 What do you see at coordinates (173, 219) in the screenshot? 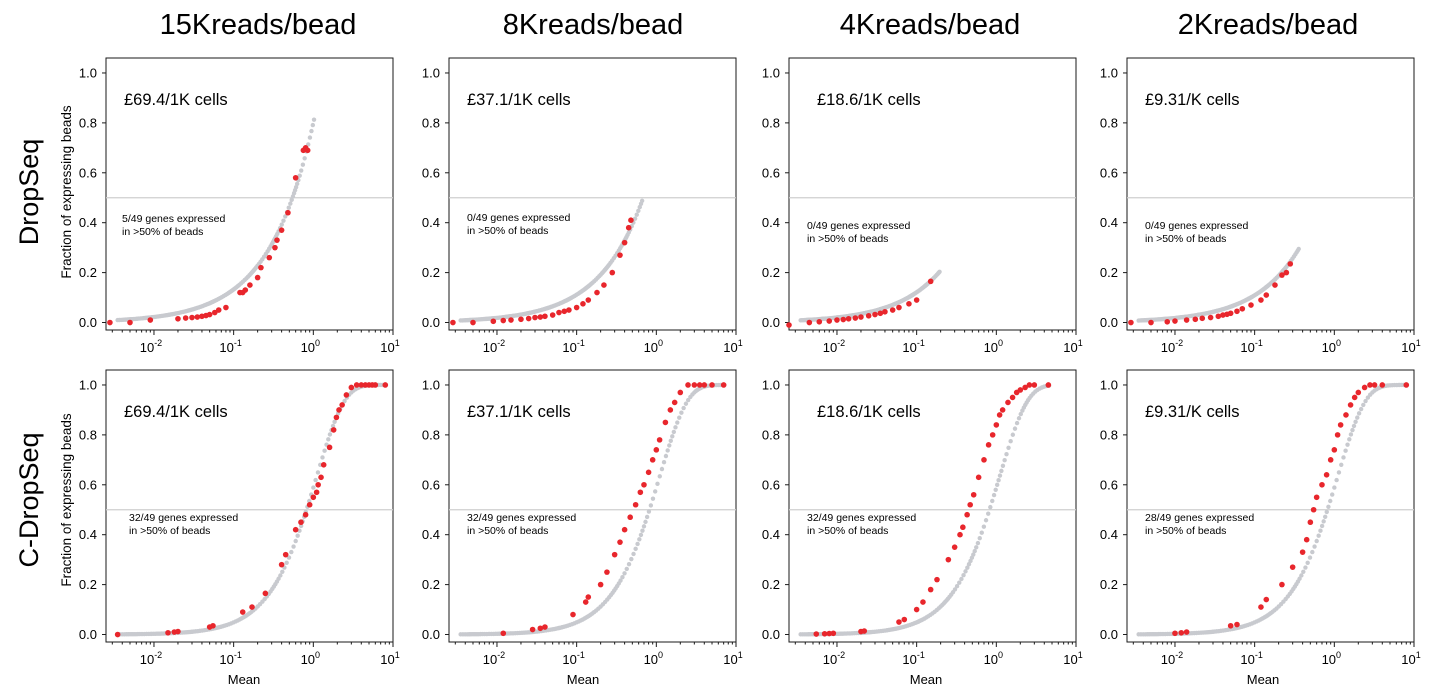
I see `genes-expressed-note: 5/49 genes expressed` at bounding box center [173, 219].